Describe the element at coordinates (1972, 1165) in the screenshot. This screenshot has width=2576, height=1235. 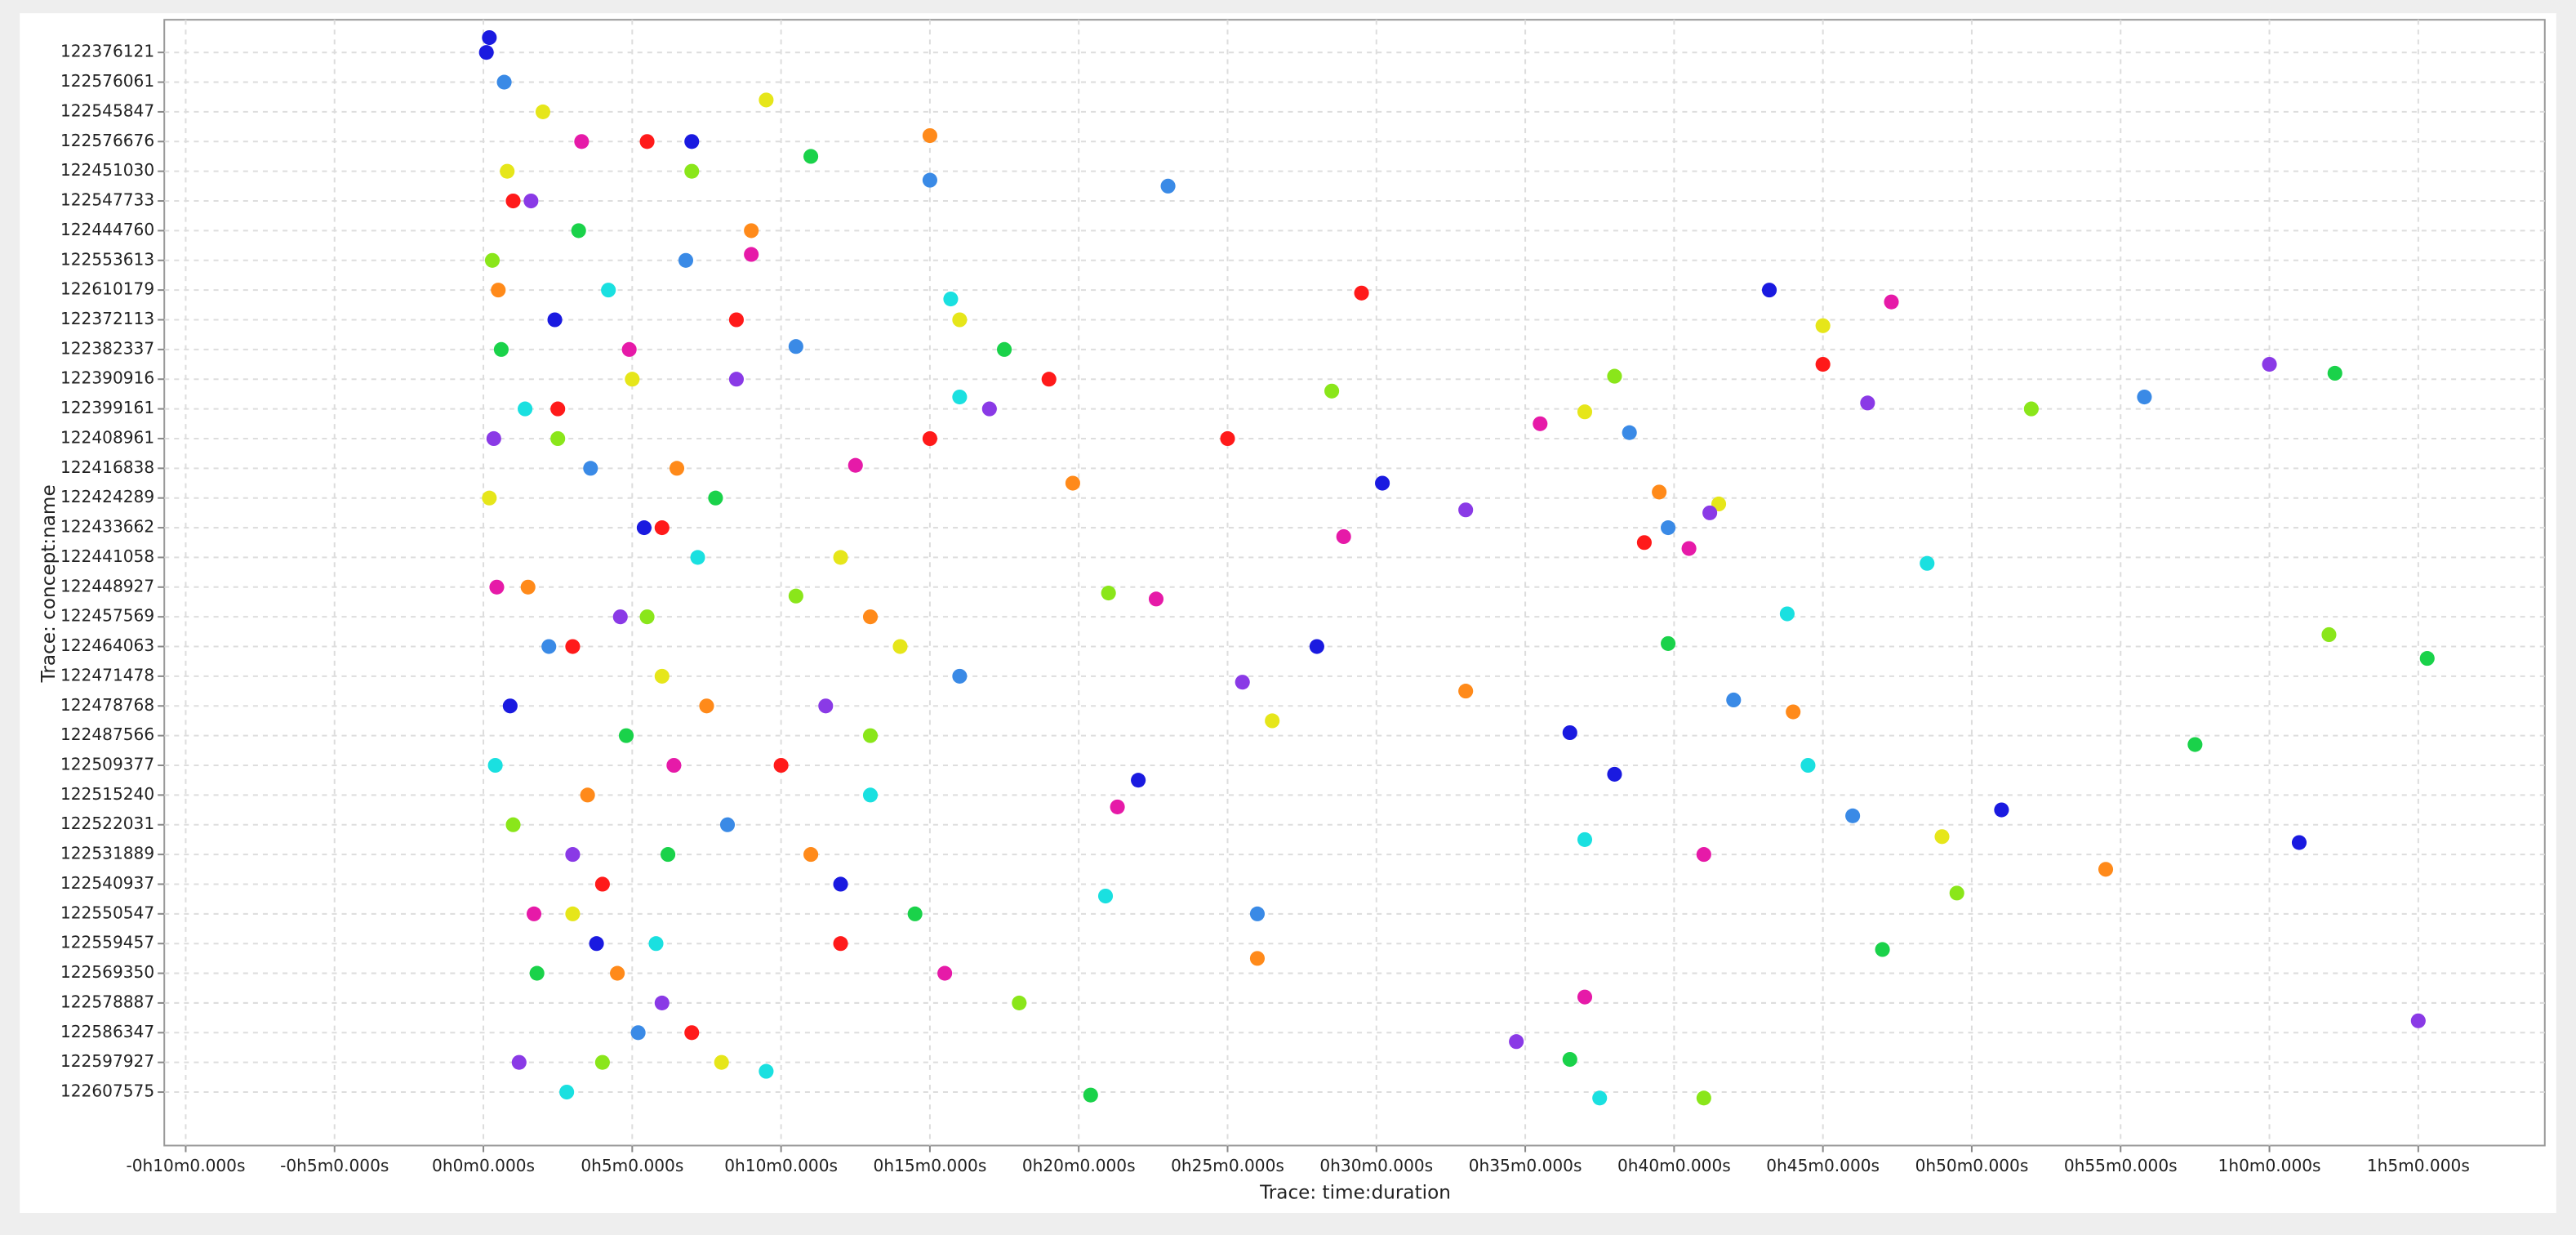
I see `x-tick-label: 0h50m0.000s` at that location.